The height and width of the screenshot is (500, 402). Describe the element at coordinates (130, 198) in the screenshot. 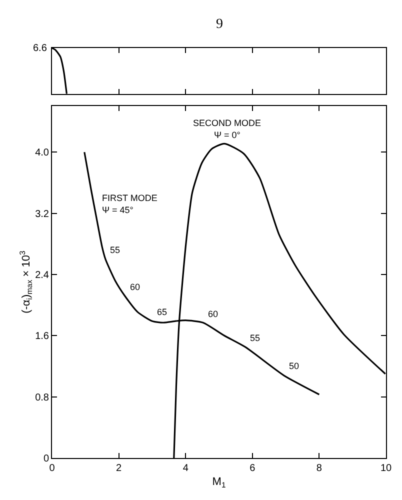

I see `annotation: FIRST MODE` at that location.